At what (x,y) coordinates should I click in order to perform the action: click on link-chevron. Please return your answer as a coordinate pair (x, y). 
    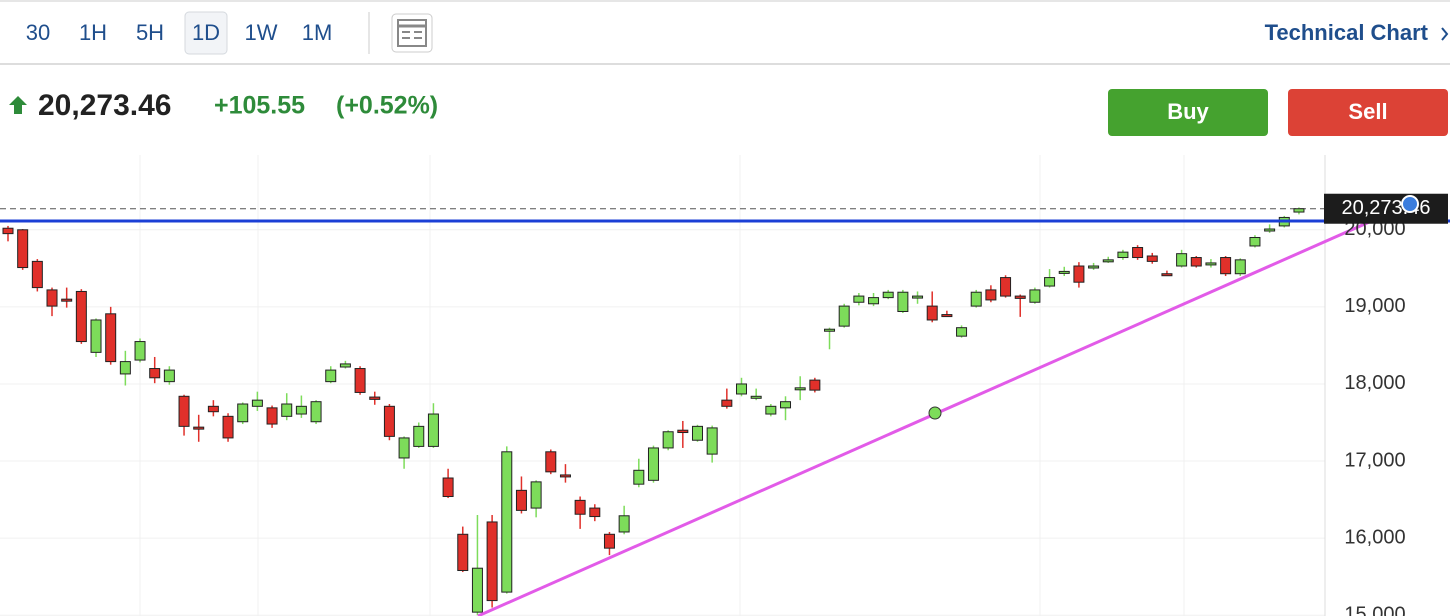
    Looking at the image, I should click on (1445, 34).